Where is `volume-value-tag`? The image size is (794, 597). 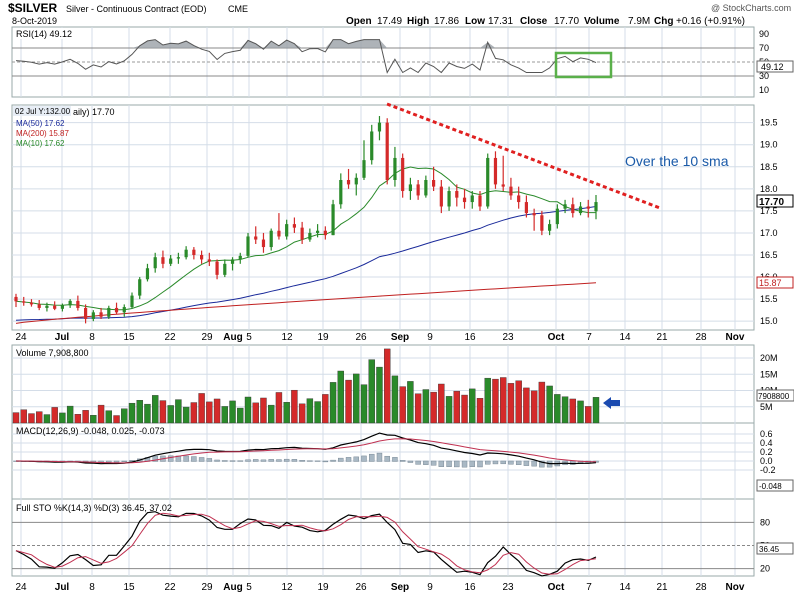
volume-value-tag is located at coordinates (775, 395).